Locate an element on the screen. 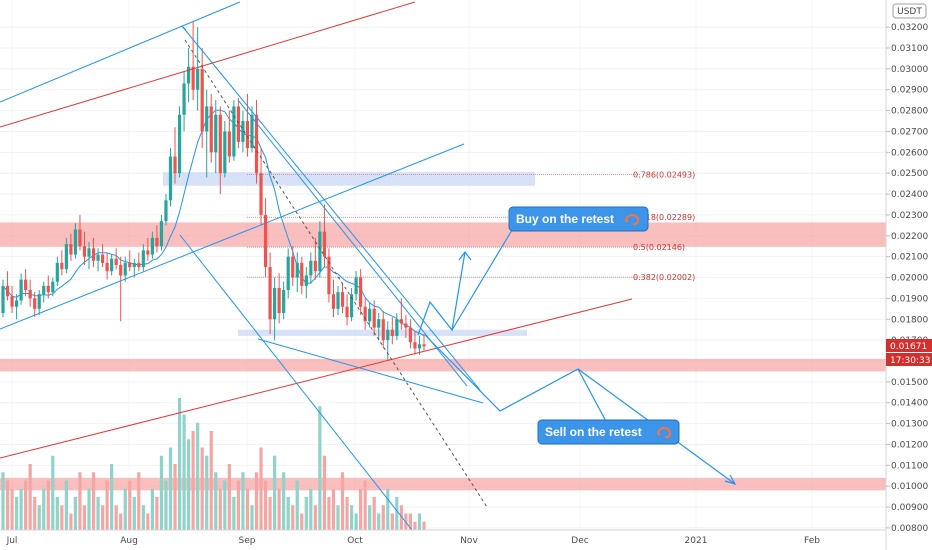 This screenshot has width=932, height=550. volume-bars is located at coordinates (213, 464).